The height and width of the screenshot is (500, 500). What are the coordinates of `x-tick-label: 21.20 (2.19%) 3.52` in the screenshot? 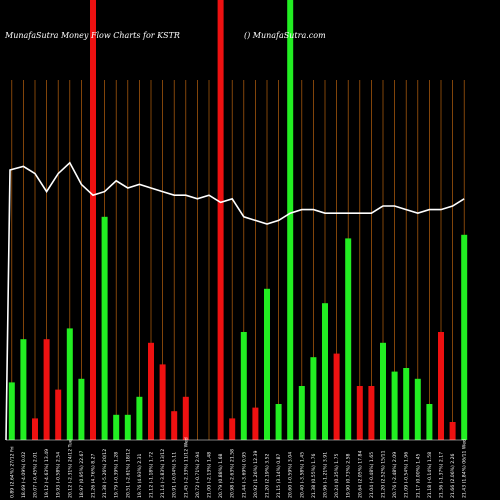 It's located at (268, 475).